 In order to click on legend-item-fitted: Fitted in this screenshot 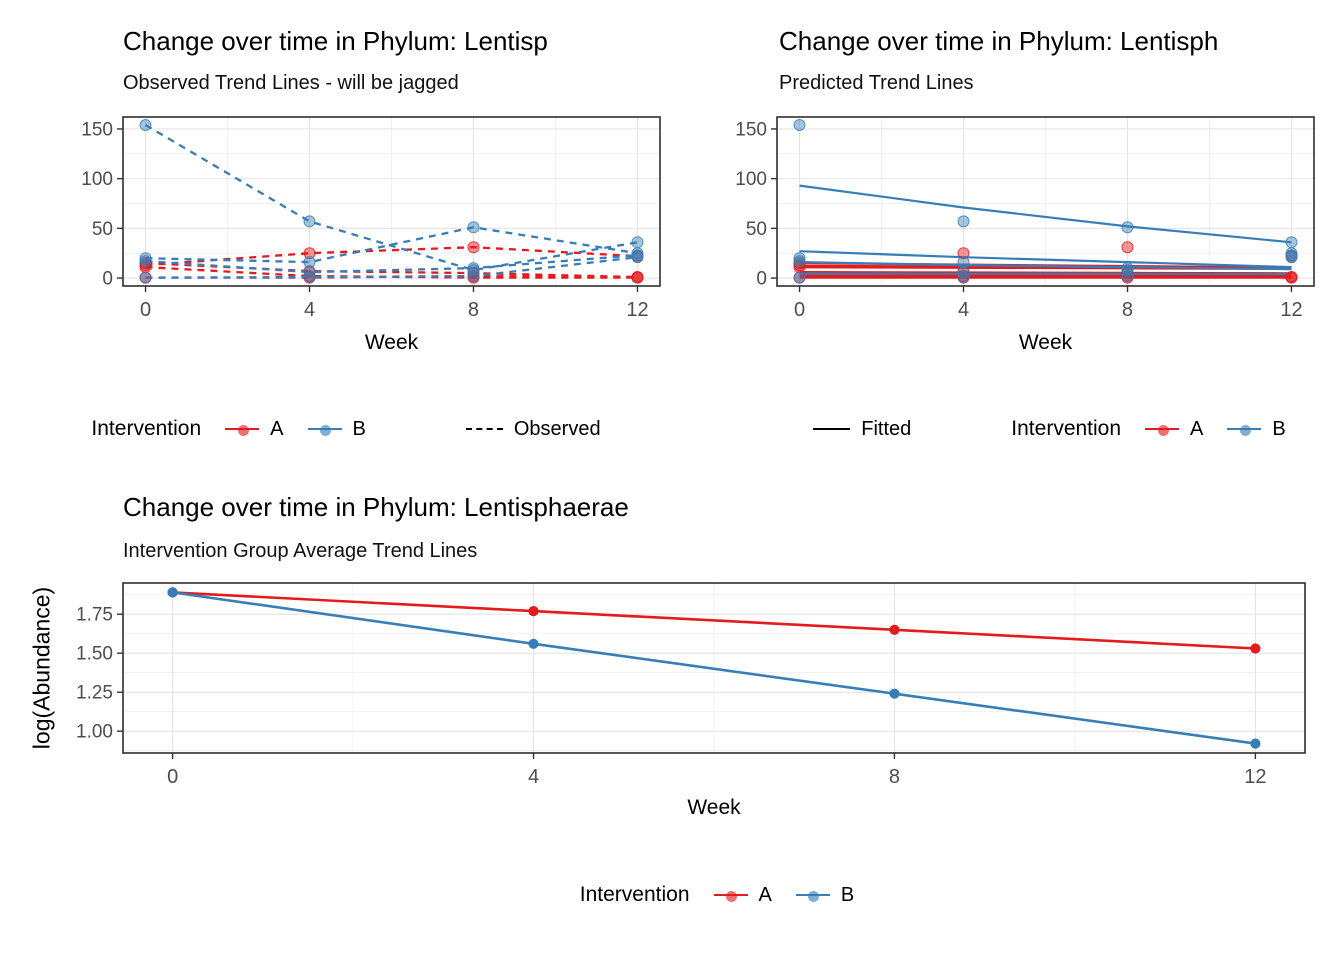, I will do `click(862, 429)`.